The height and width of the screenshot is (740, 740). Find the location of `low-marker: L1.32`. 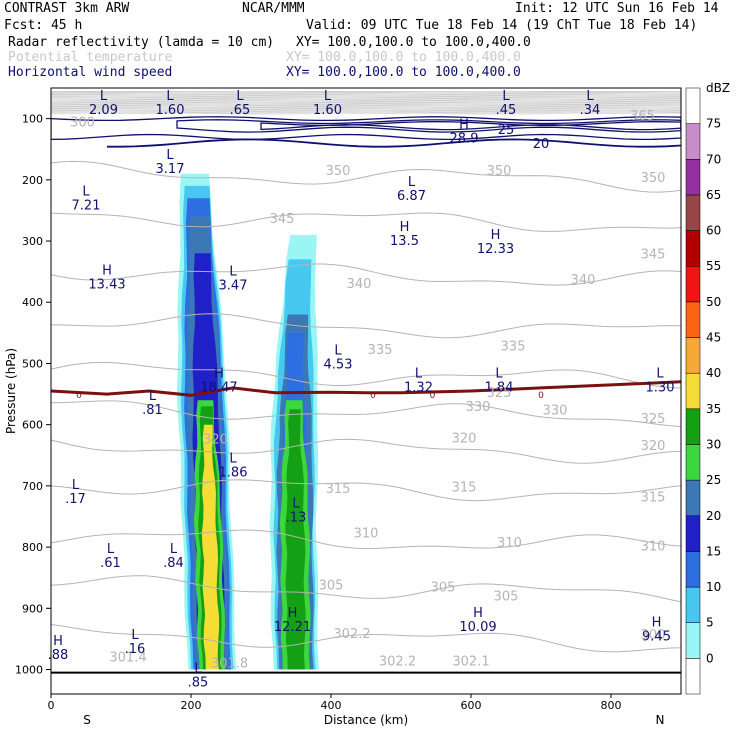

low-marker: L1.32 is located at coordinates (418, 381).